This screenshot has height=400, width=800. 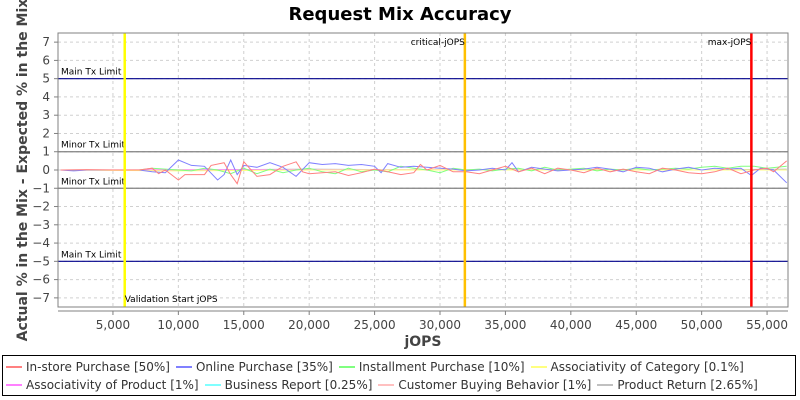 What do you see at coordinates (495, 385) in the screenshot?
I see `legend-label: Customer Buying Behavior [1%]` at bounding box center [495, 385].